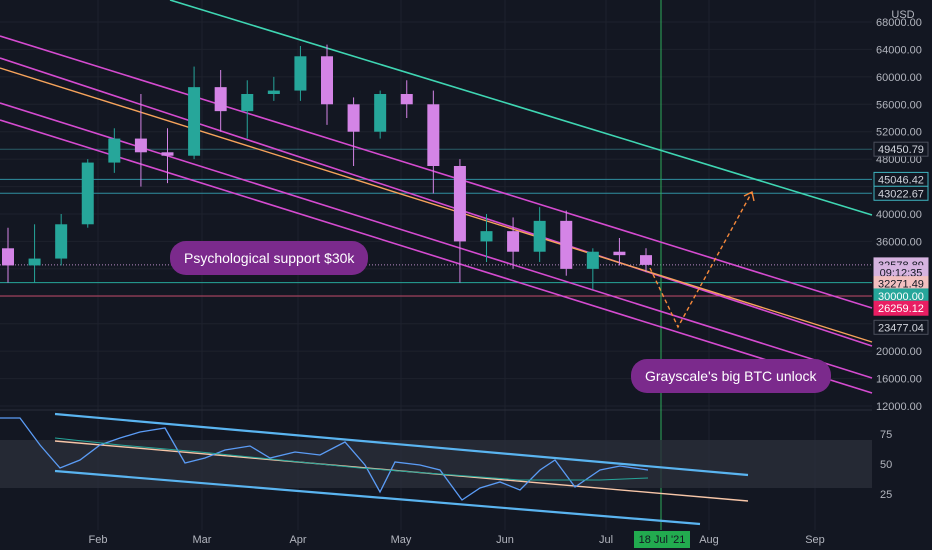 Image resolution: width=932 pixels, height=550 pixels. I want to click on rsi-line, so click(324, 459).